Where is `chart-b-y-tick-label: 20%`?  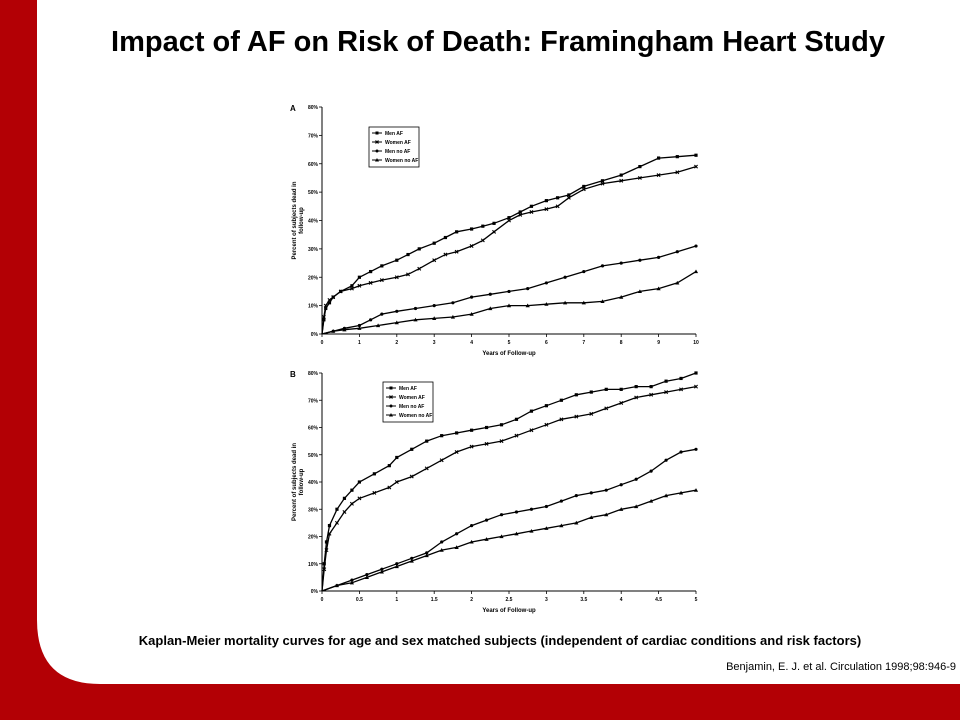 chart-b-y-tick-label: 20% is located at coordinates (313, 538).